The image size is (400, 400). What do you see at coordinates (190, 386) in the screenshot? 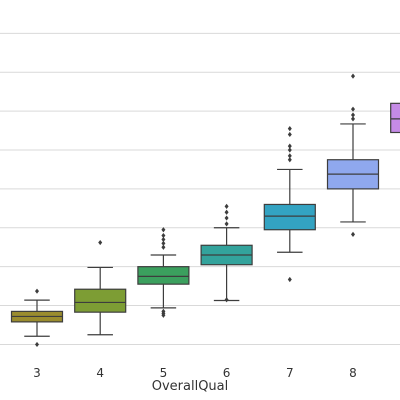
I see `x-axis-label: OverallQual` at bounding box center [190, 386].